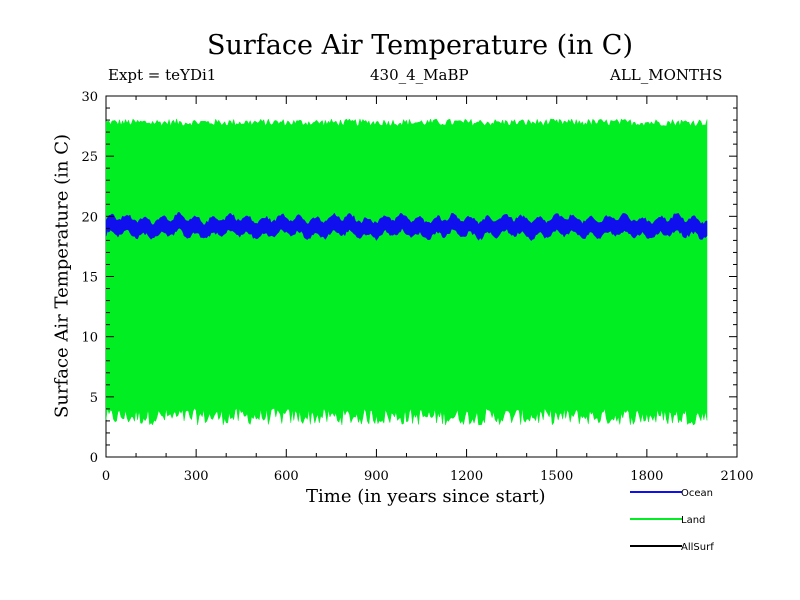  Describe the element at coordinates (426, 496) in the screenshot. I see `x-axis-label: Time (in years since start)` at that location.